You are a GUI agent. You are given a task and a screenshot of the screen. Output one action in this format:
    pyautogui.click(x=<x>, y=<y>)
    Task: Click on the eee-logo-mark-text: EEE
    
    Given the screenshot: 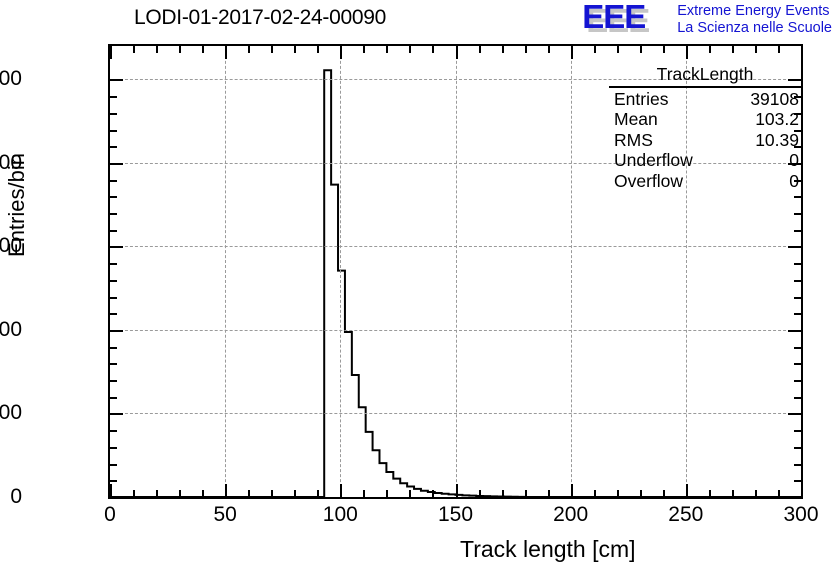 What is the action you would take?
    pyautogui.click(x=614, y=17)
    